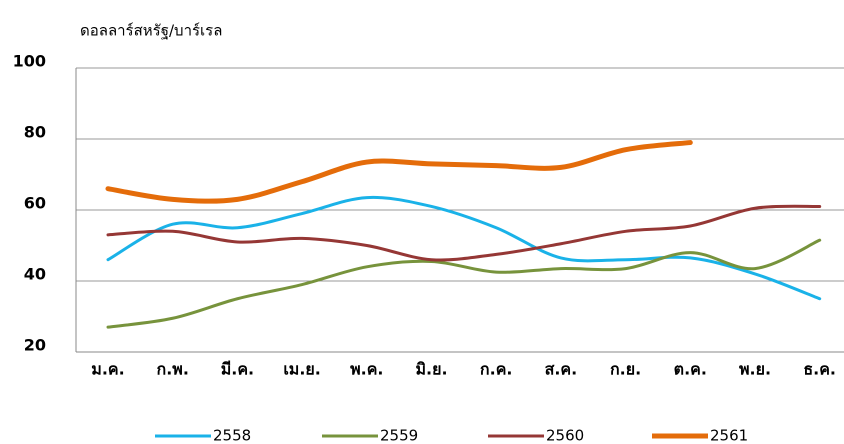 The height and width of the screenshot is (444, 844). Describe the element at coordinates (35, 345) in the screenshot. I see `y-tick-label: 20` at that location.